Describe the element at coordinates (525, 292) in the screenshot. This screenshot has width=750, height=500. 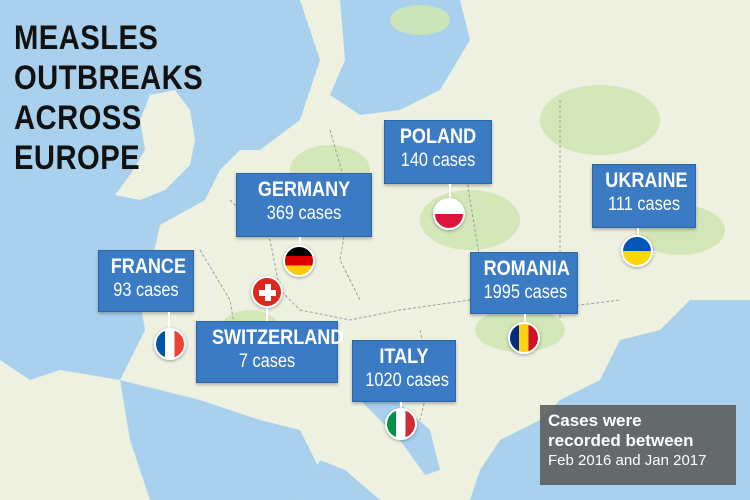
I see `case-count: 1995 cases` at that location.